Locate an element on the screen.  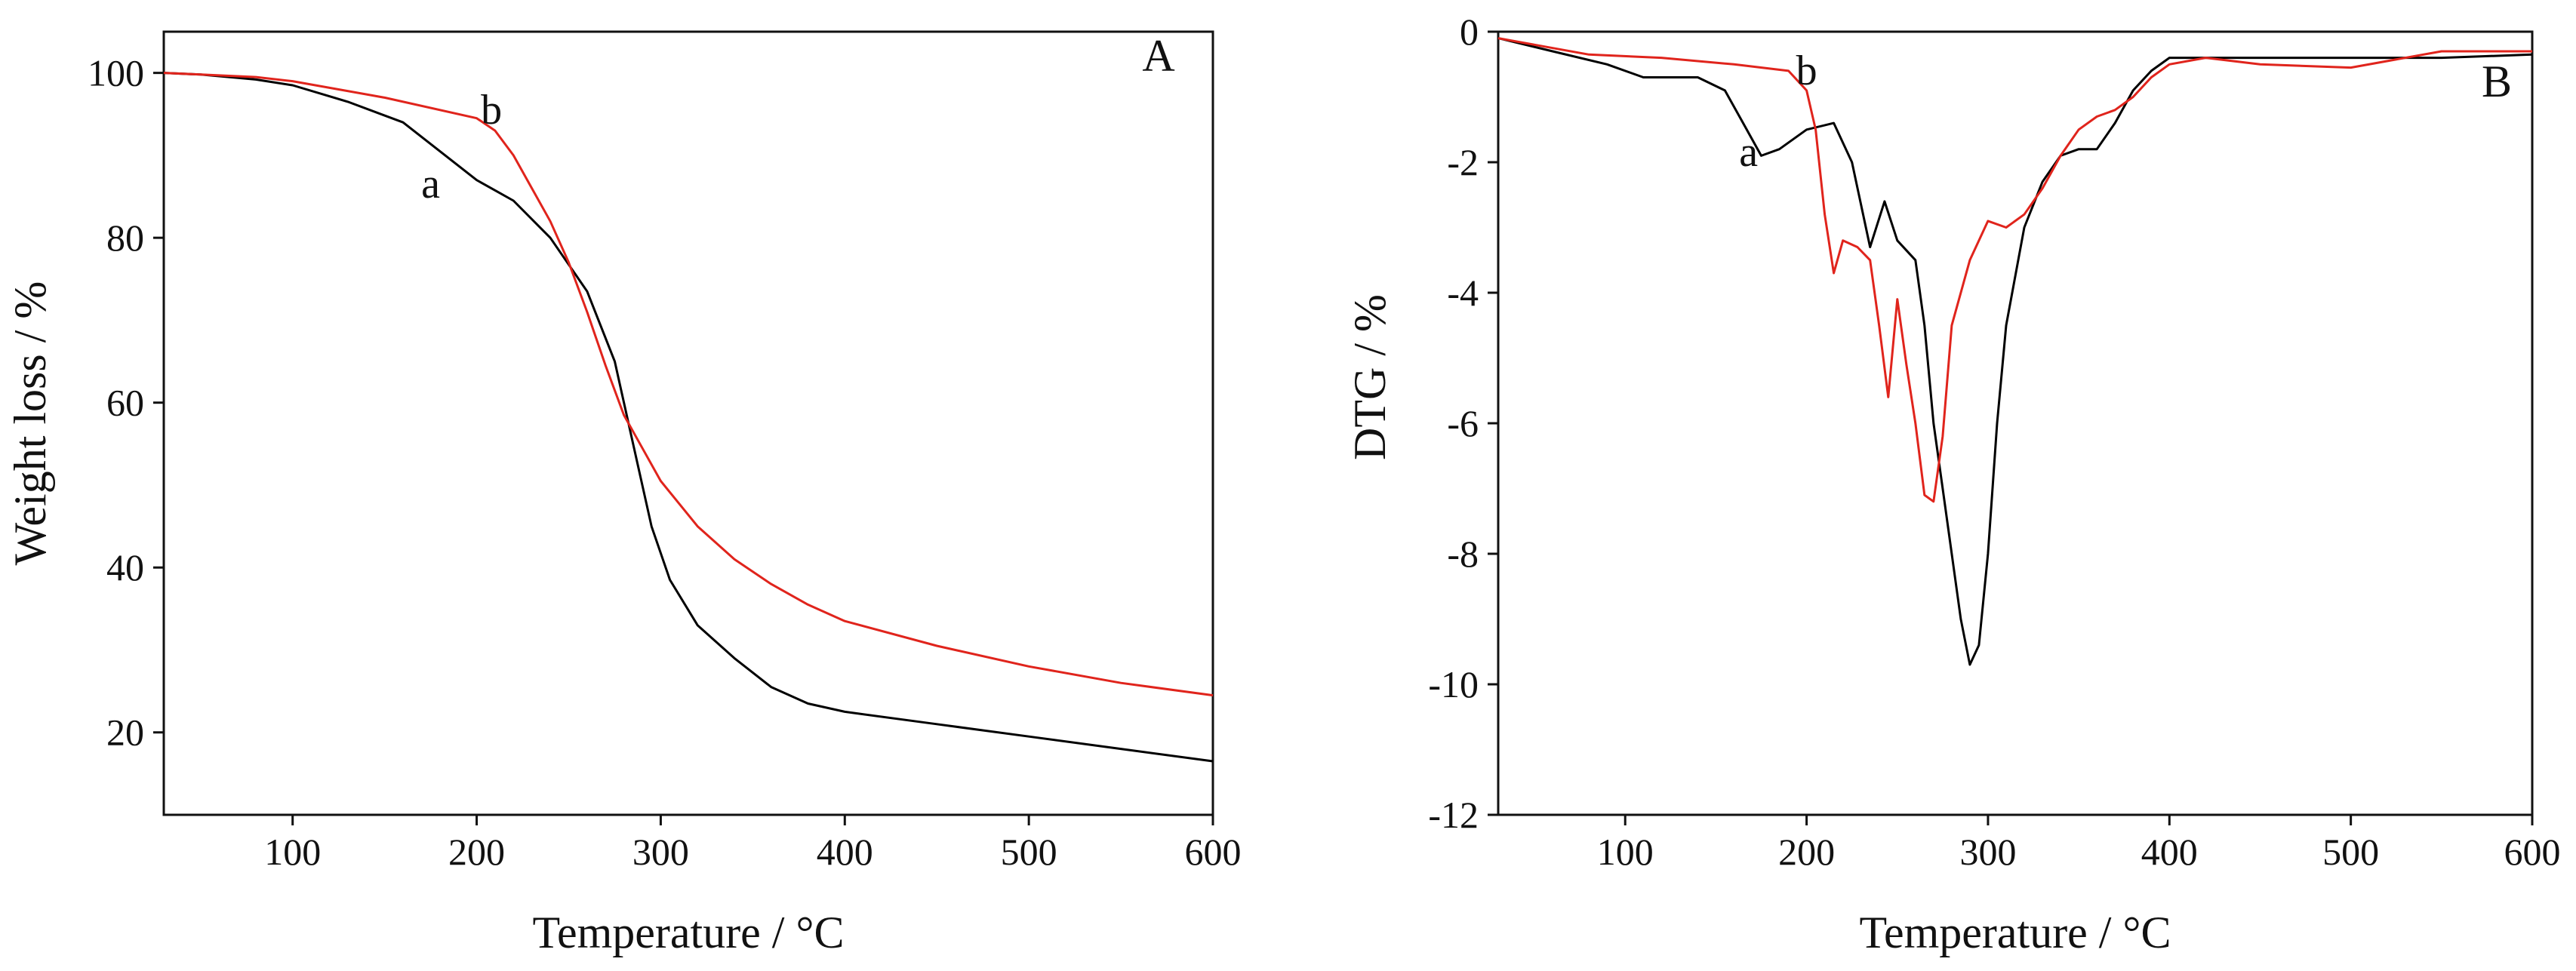
panel-a-annotations: ab is located at coordinates (462, 147).